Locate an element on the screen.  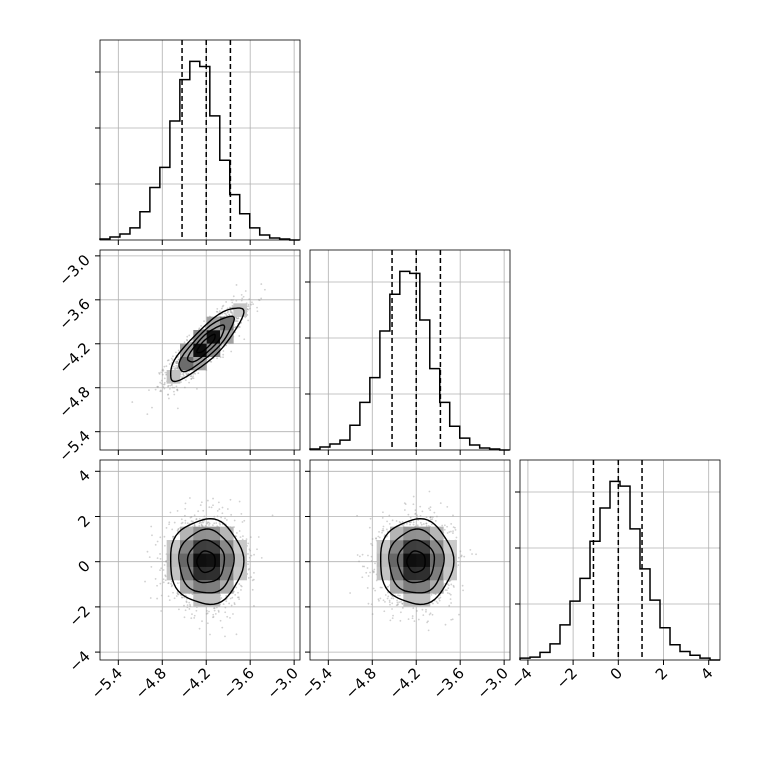
panel-frame is located at coordinates (620, 560).